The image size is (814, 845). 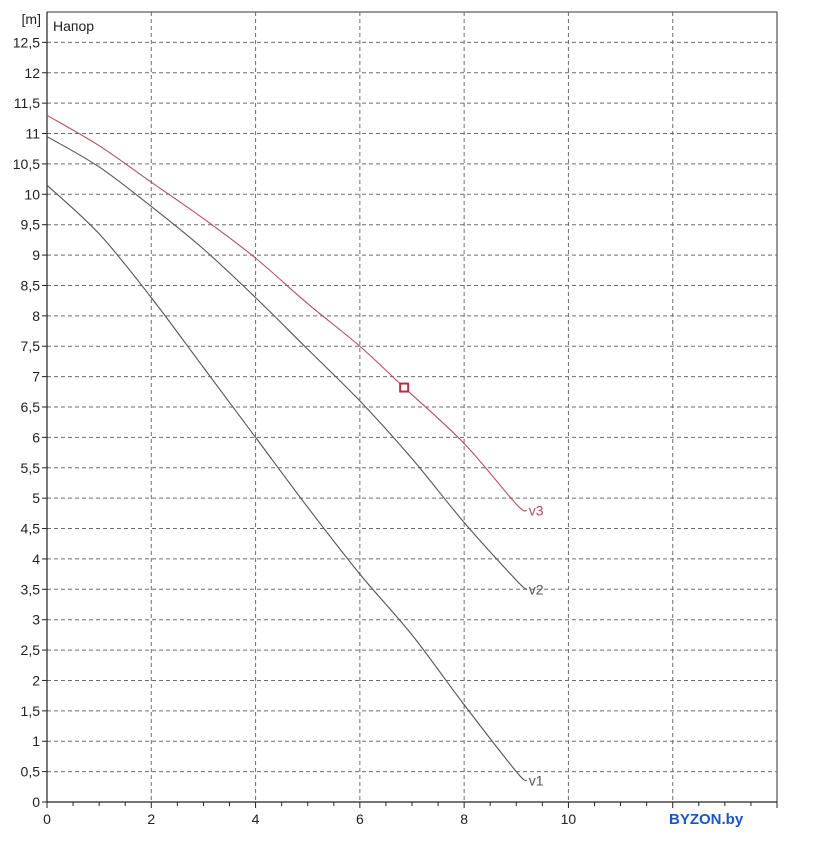 What do you see at coordinates (36, 680) in the screenshot?
I see `y-tick-label: 2` at bounding box center [36, 680].